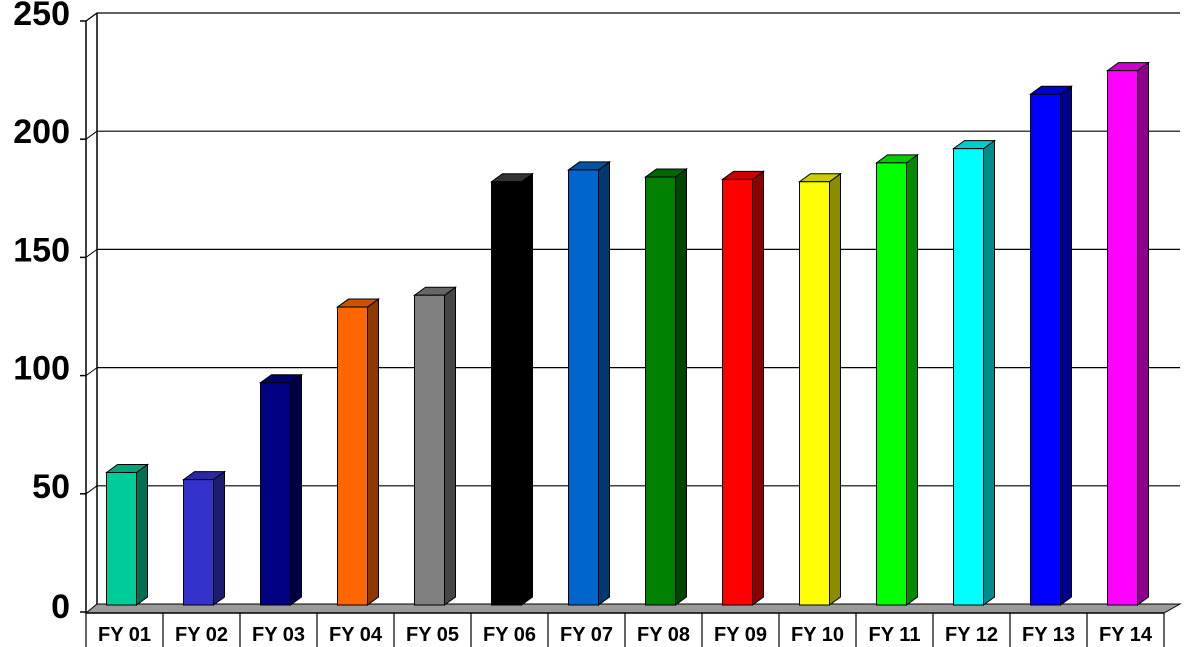 The image size is (1189, 647). Describe the element at coordinates (124, 635) in the screenshot. I see `x-category-label: FY 01` at that location.